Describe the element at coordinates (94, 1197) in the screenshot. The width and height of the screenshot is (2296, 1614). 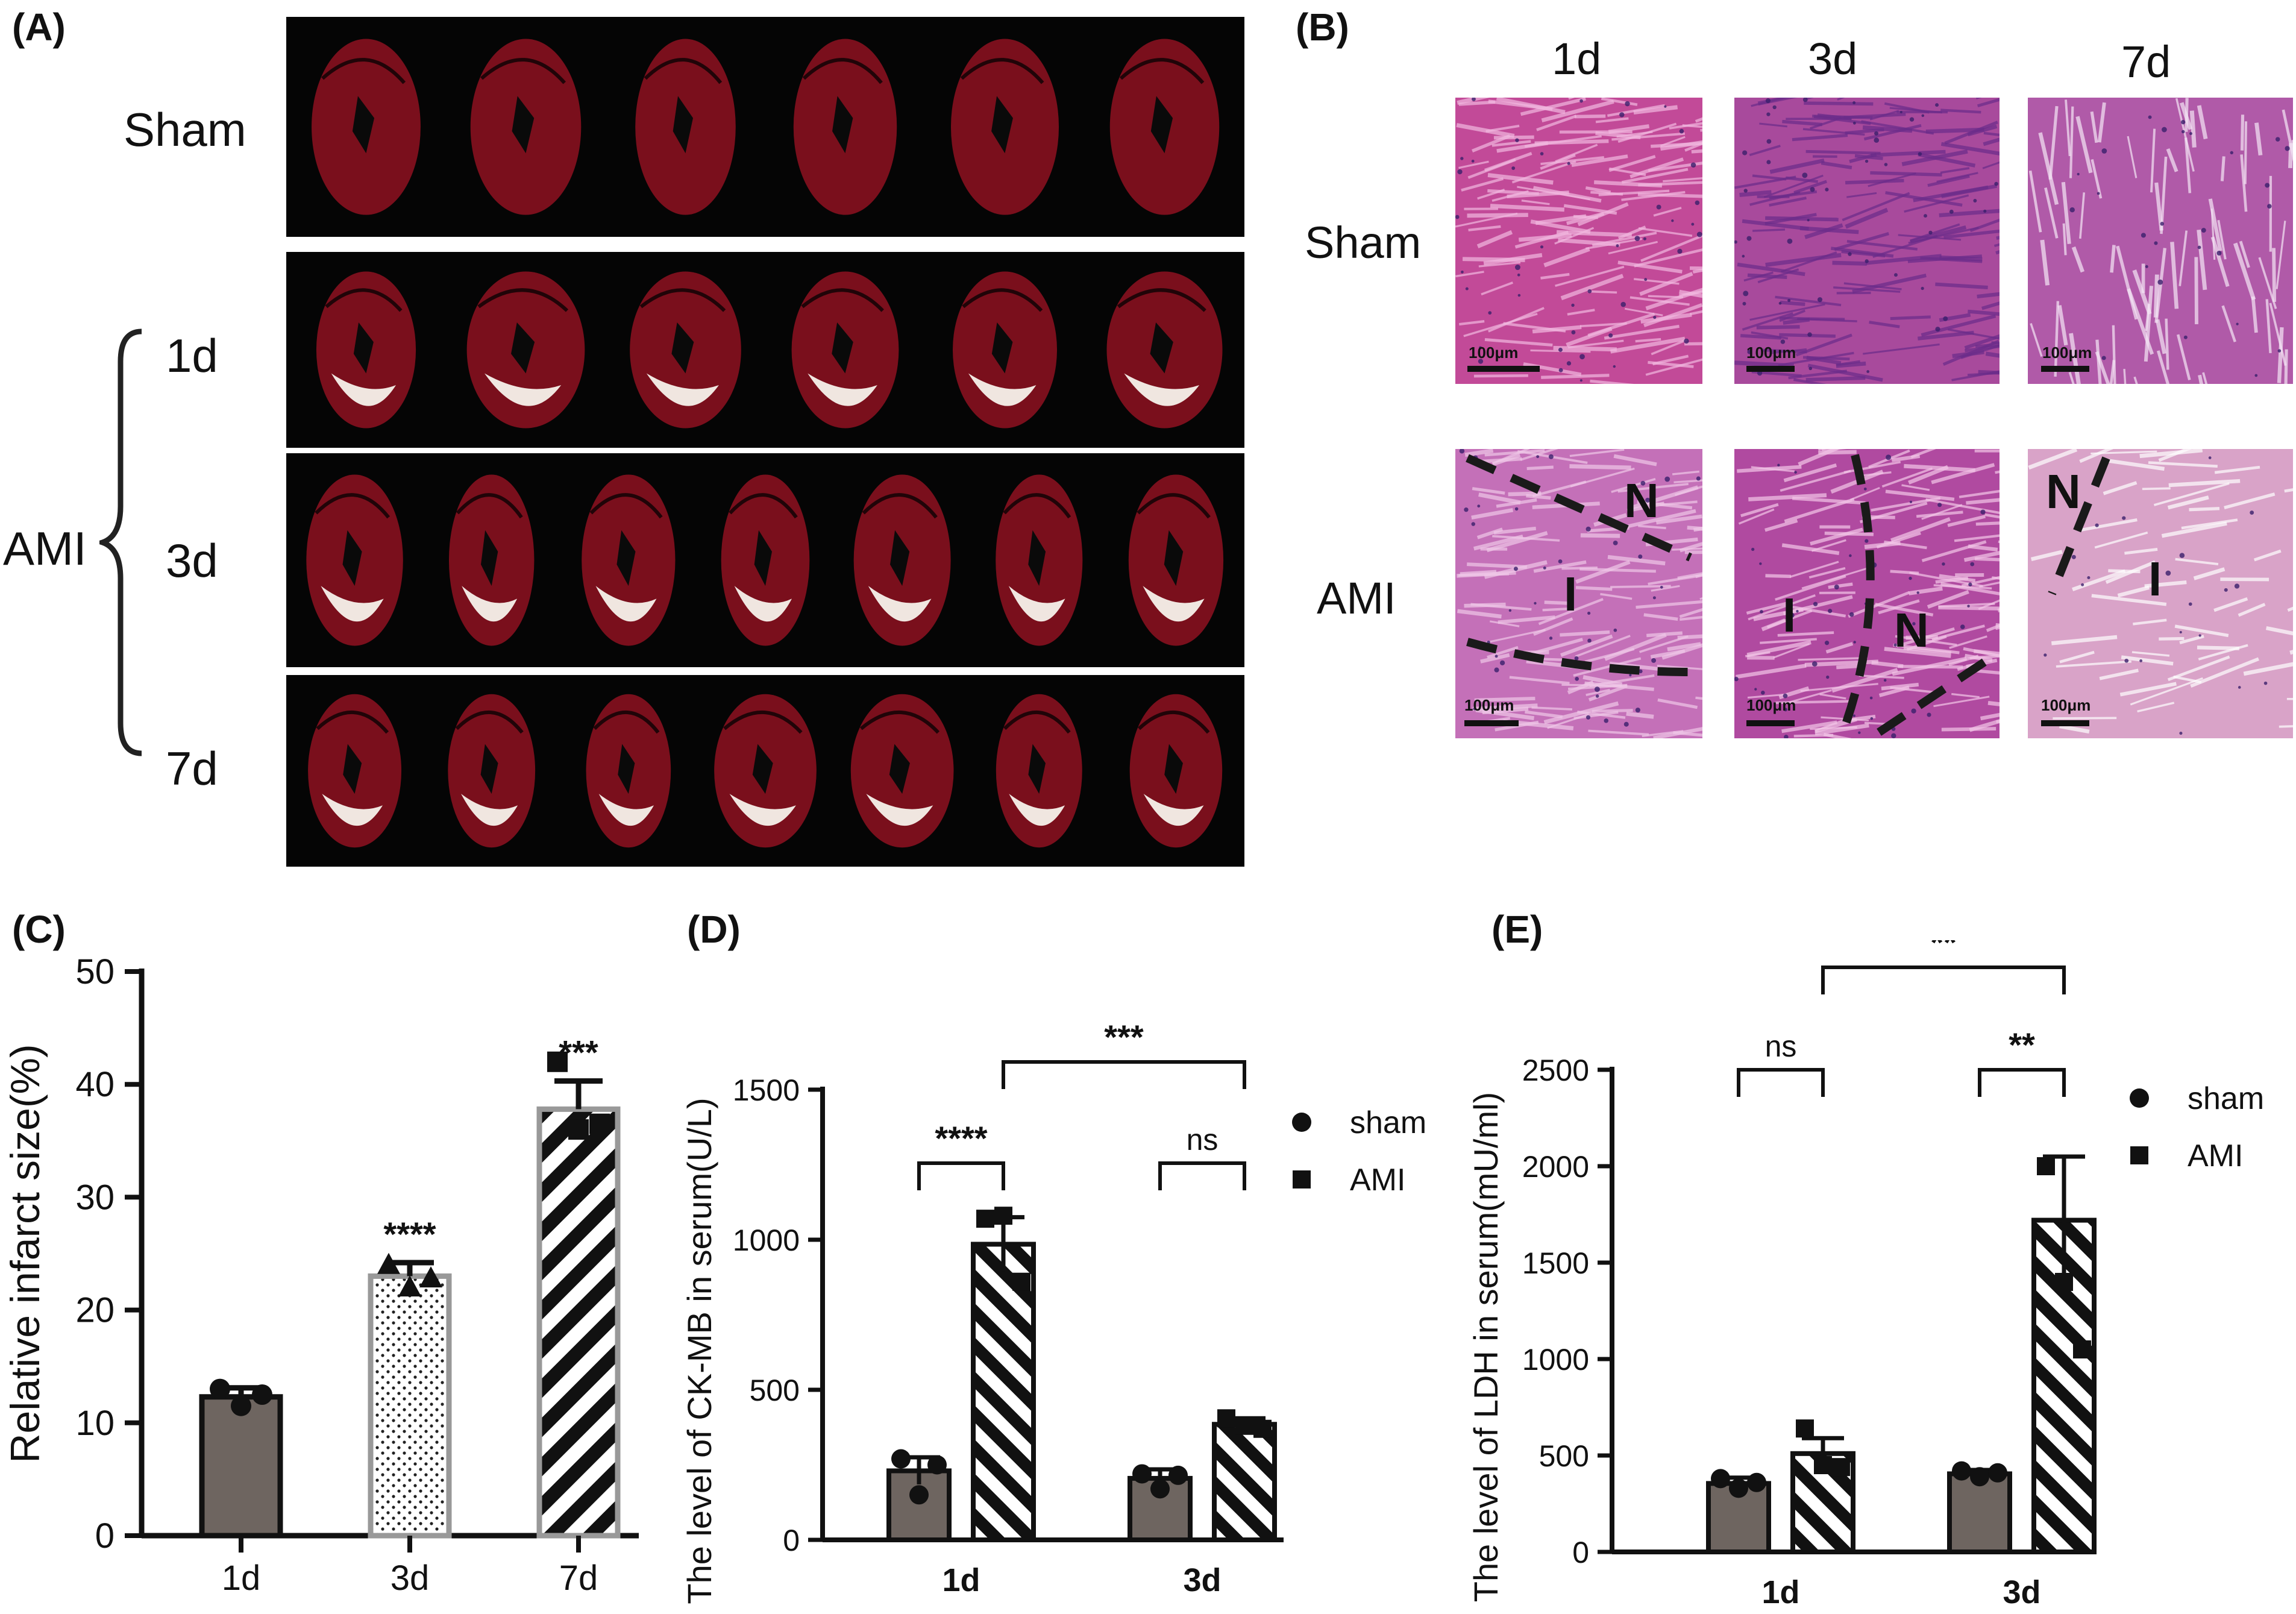
I see `y-tick-label: 30` at that location.